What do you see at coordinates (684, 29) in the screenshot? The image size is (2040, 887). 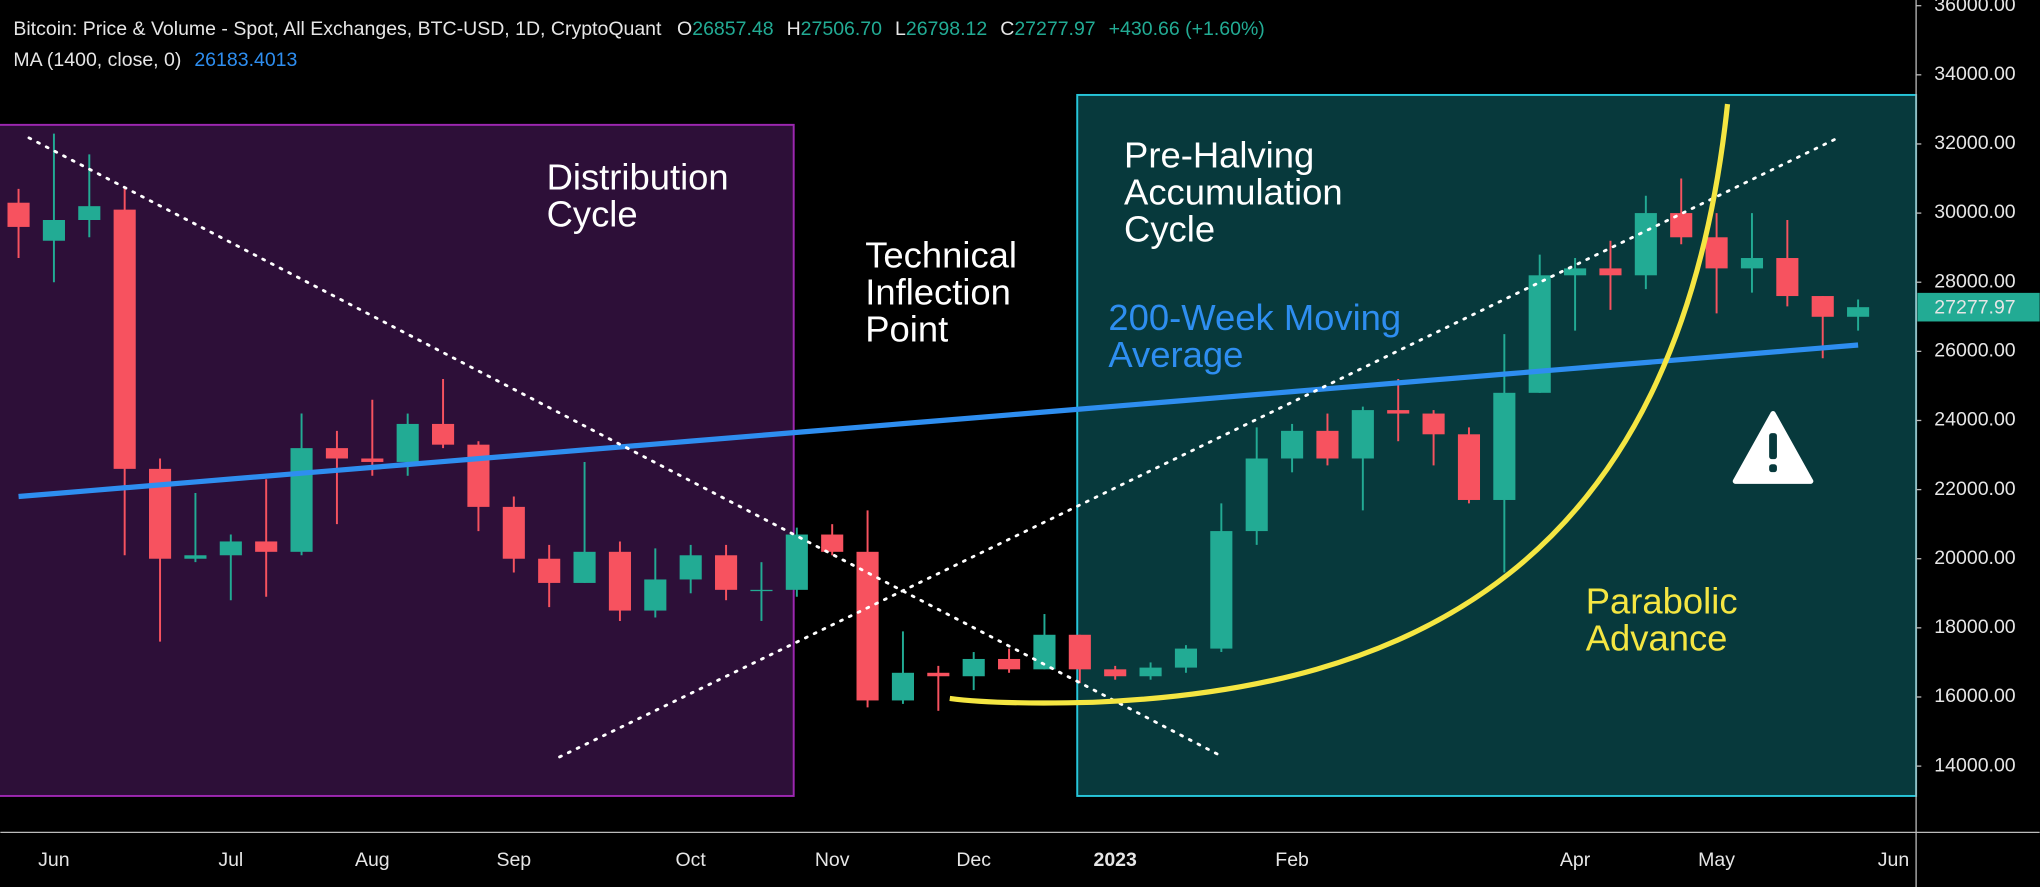 I see `ohlc-label: O` at bounding box center [684, 29].